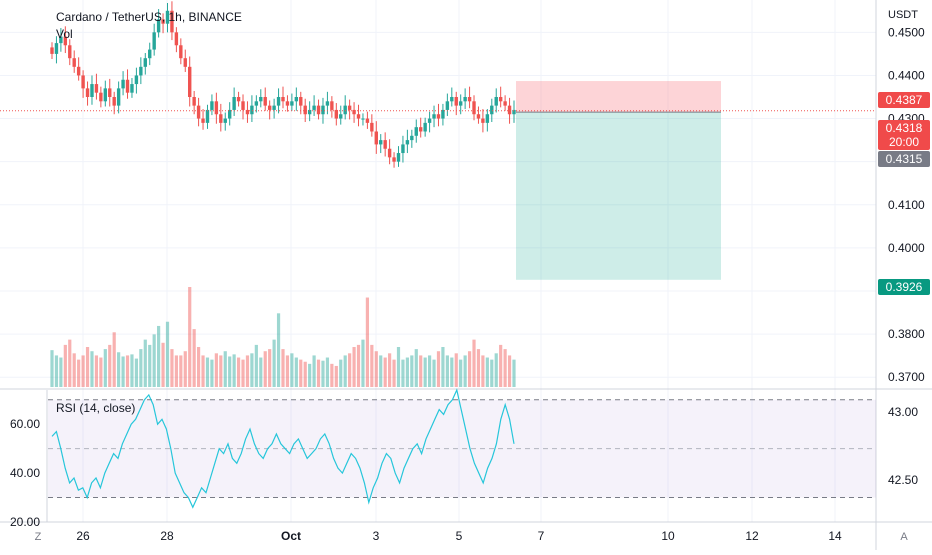 This screenshot has width=932, height=555. I want to click on volume-legend: Vol, so click(64, 34).